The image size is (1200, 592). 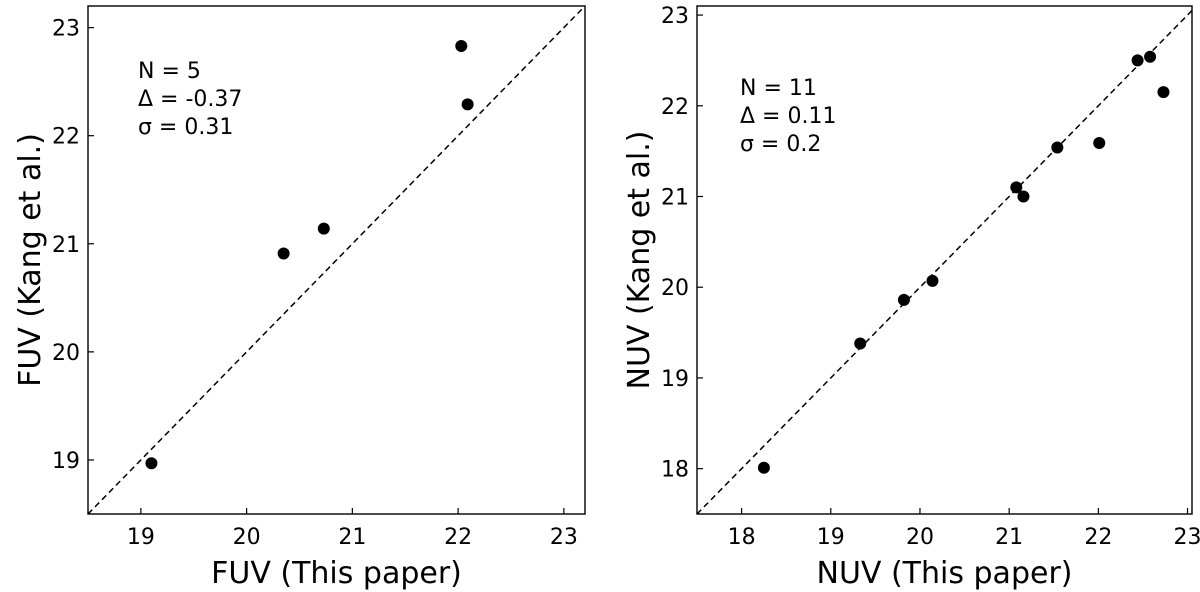 What do you see at coordinates (675, 379) in the screenshot?
I see `y-tick-label-nuv-19: 19` at bounding box center [675, 379].